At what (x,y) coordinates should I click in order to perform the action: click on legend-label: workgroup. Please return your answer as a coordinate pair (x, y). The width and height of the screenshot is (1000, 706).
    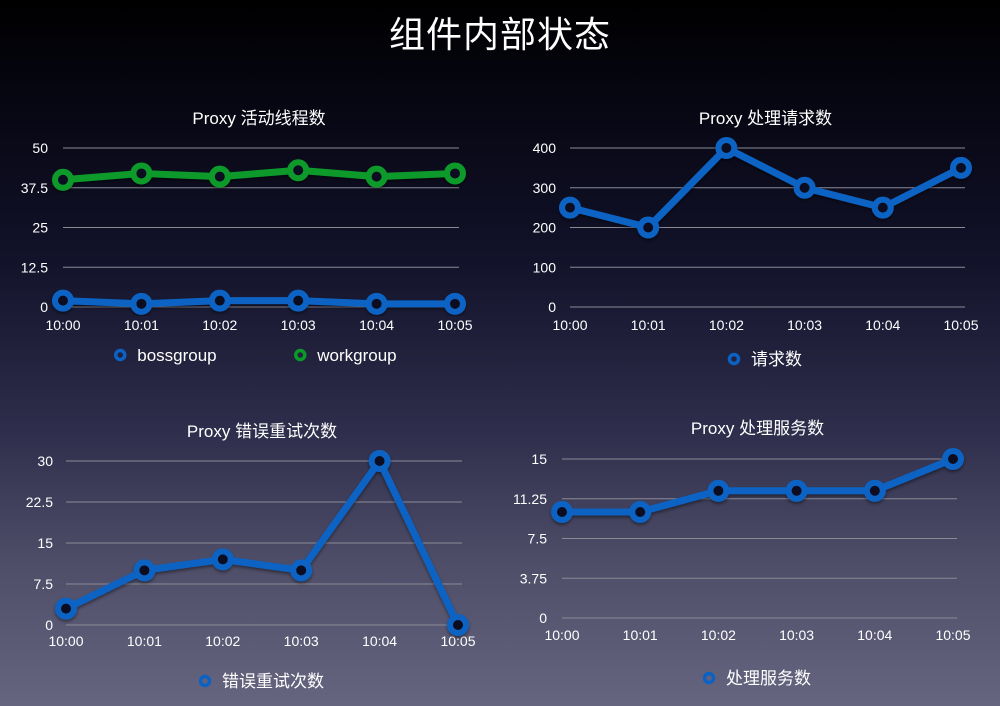
    Looking at the image, I should click on (356, 355).